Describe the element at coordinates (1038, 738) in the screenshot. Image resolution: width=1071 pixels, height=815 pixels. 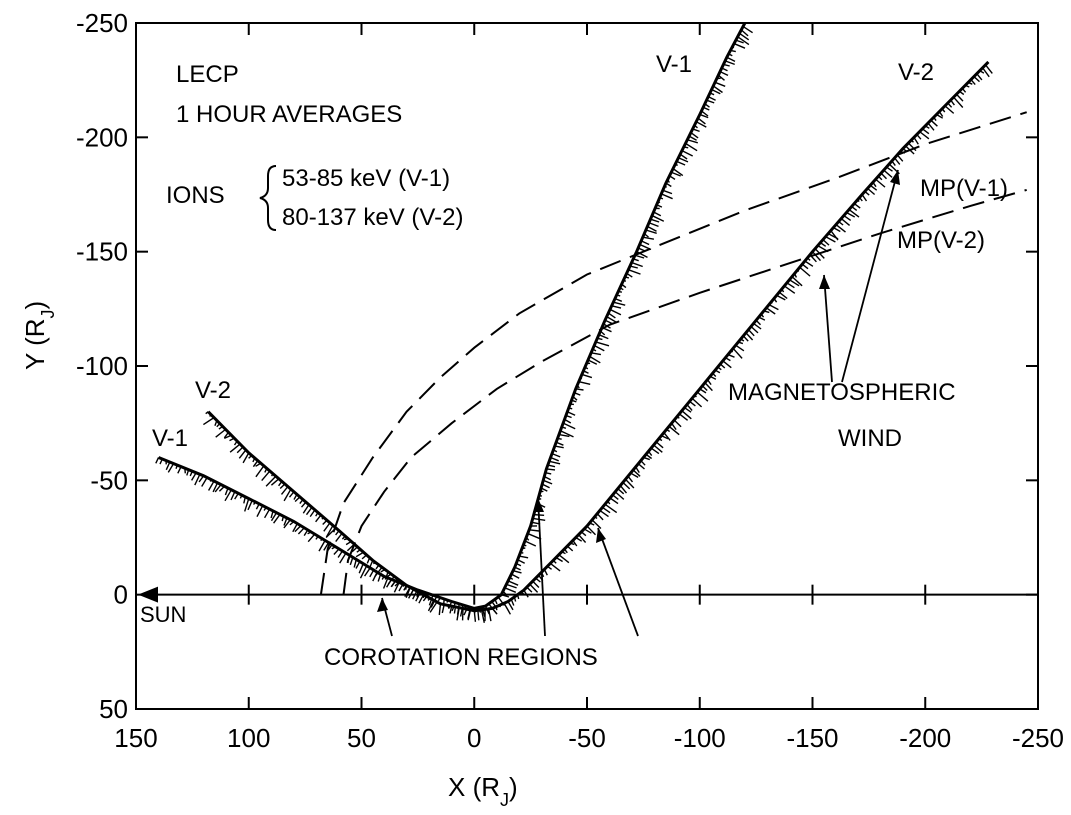
I see `x-tick-label: -250` at that location.